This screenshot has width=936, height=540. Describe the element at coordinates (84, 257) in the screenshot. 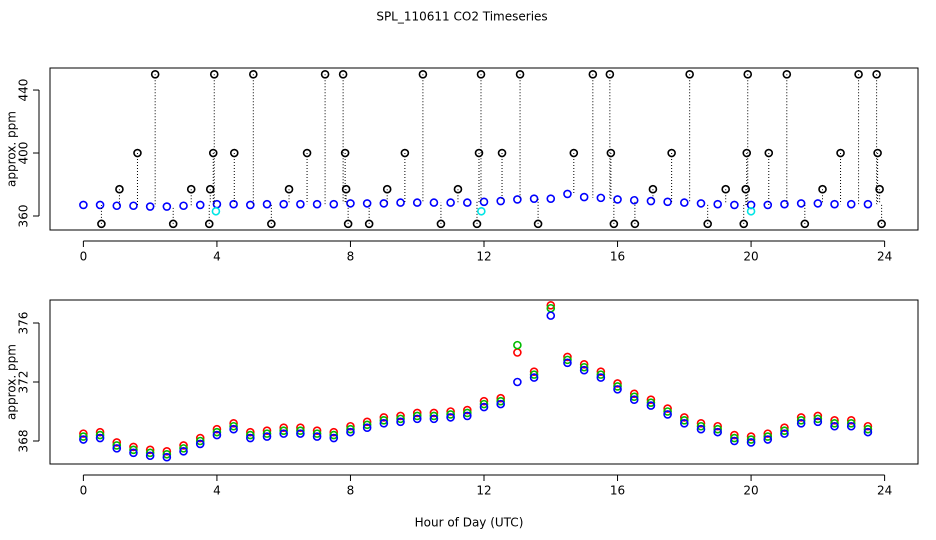

I see `x-tick-label: 0` at that location.